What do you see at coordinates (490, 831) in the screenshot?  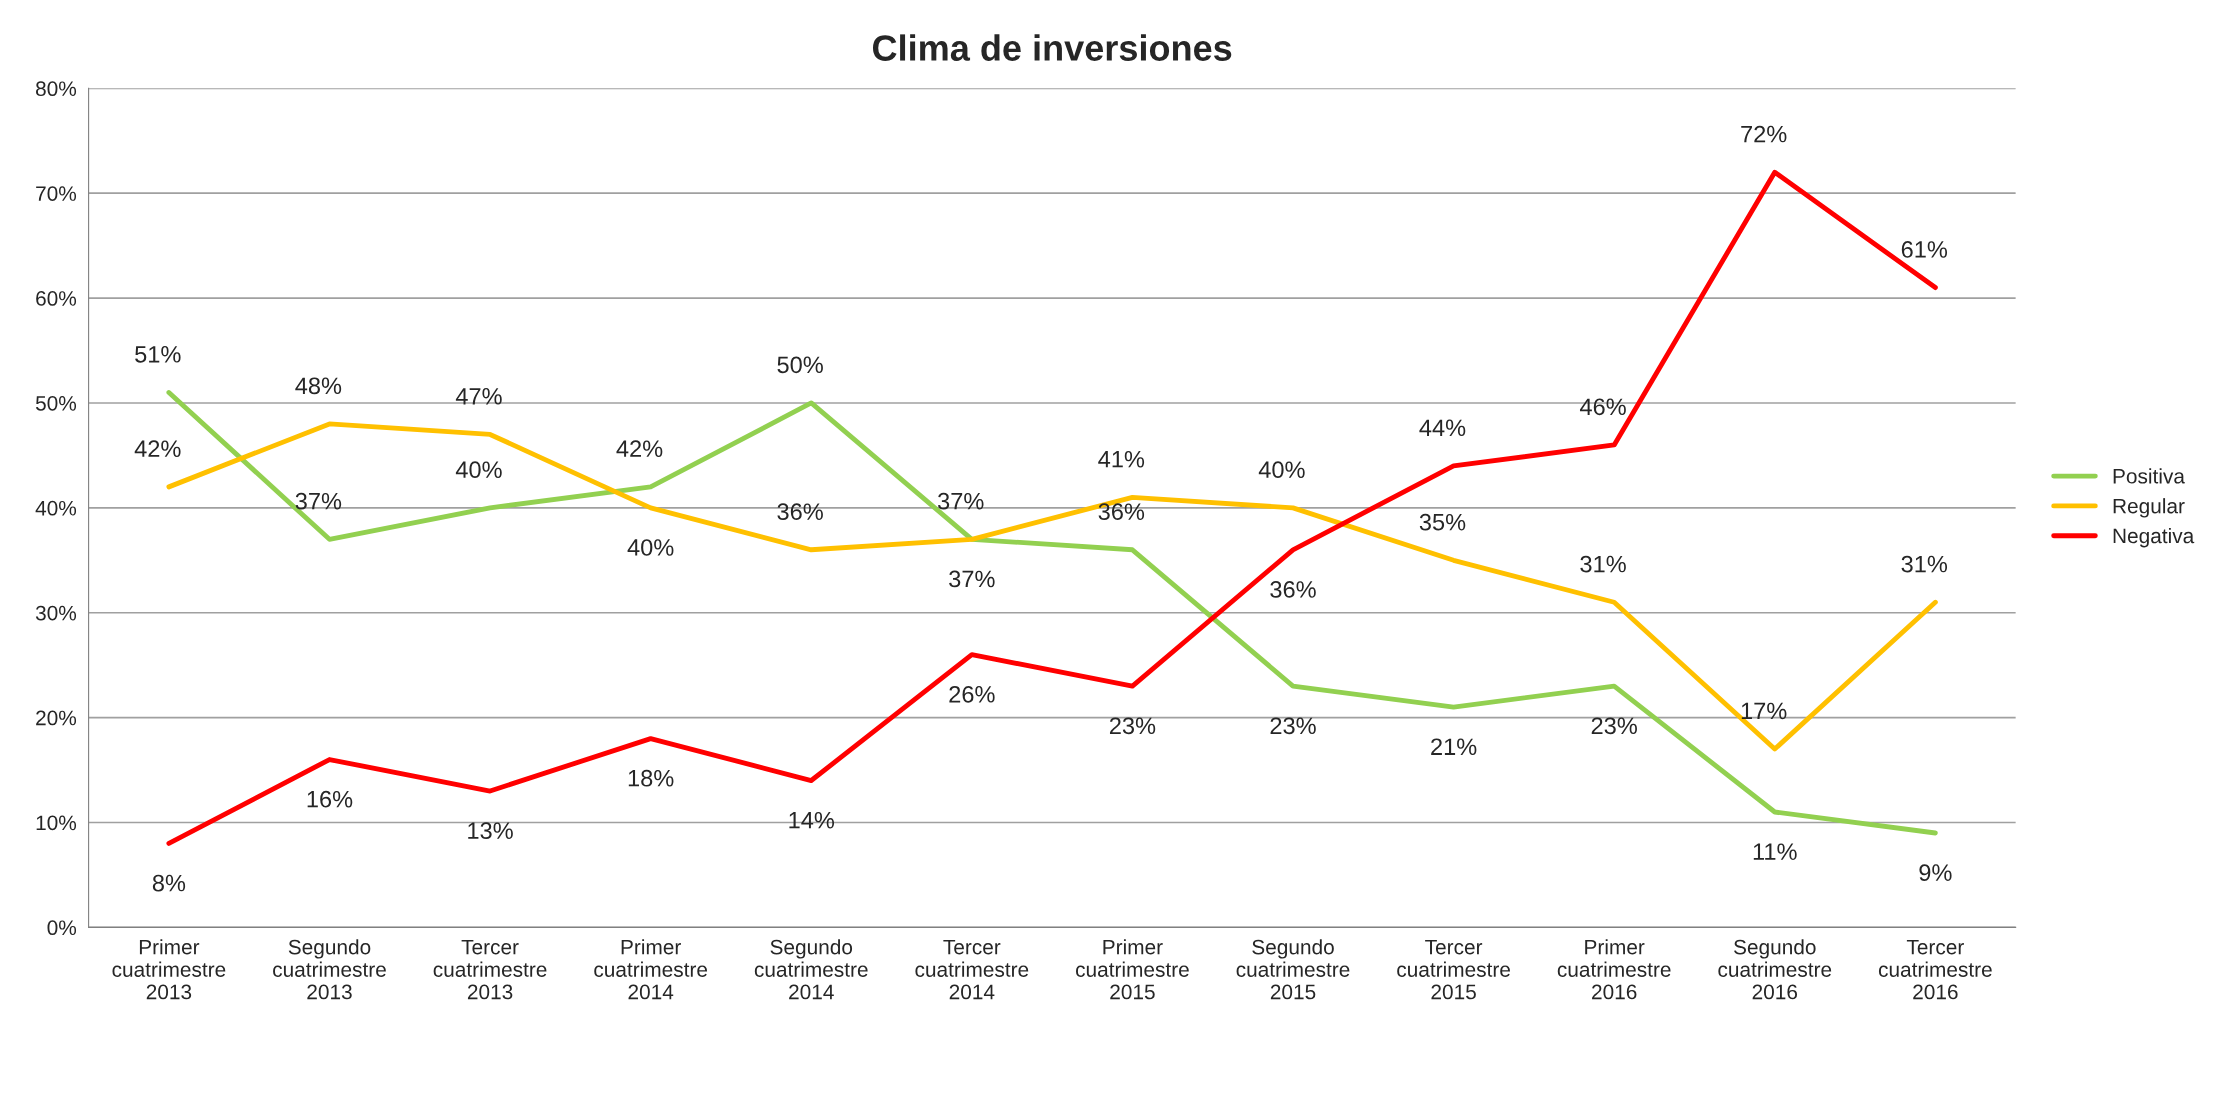 I see `data-label: 13%` at bounding box center [490, 831].